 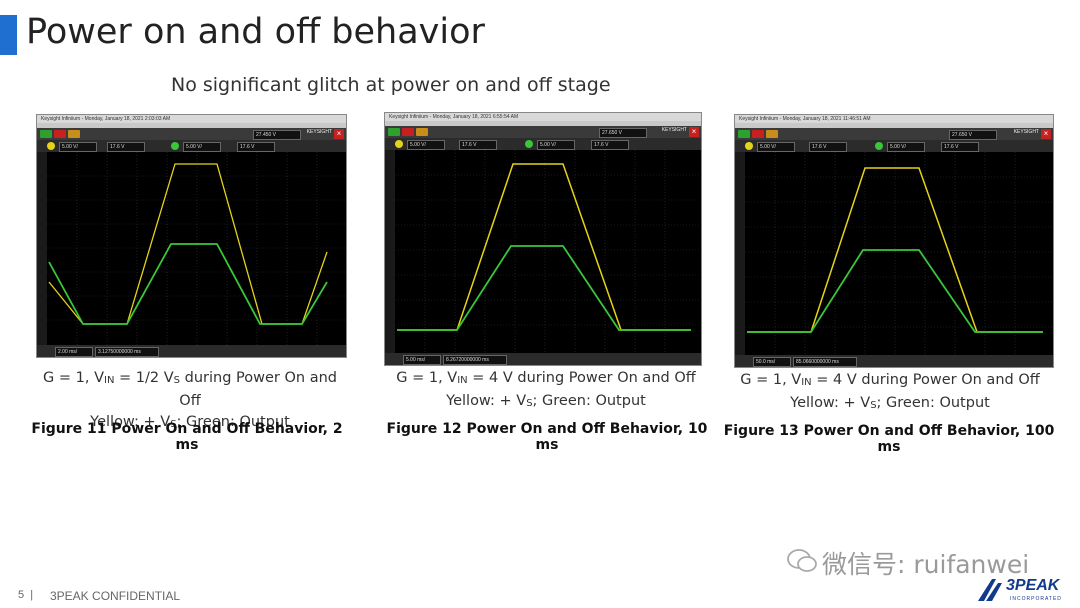 What do you see at coordinates (422, 360) in the screenshot?
I see `timebase-scale: 5.00 ms/` at bounding box center [422, 360].